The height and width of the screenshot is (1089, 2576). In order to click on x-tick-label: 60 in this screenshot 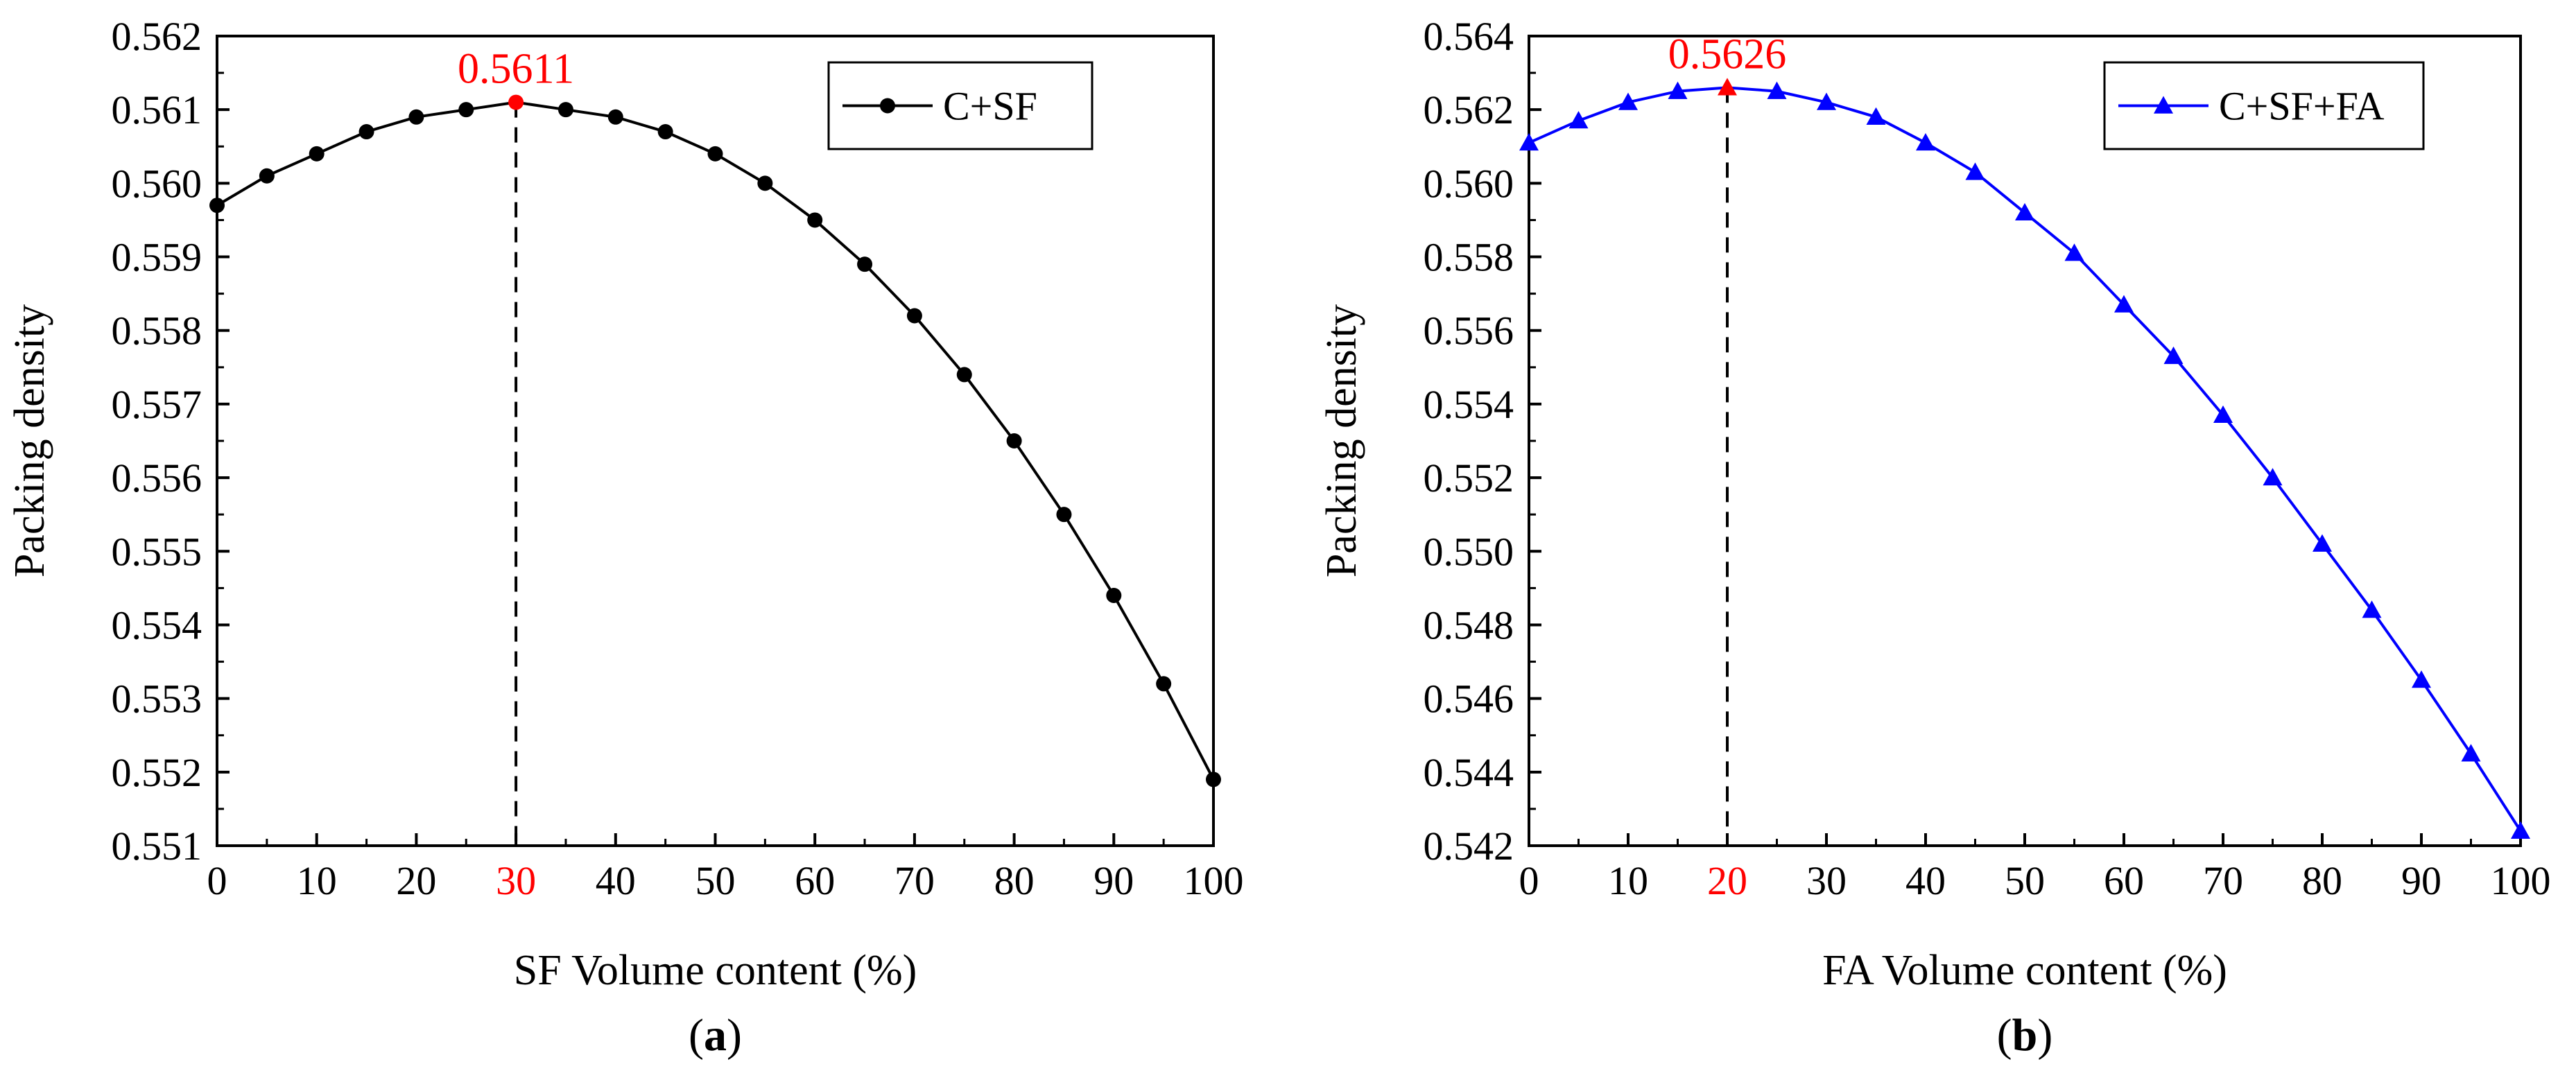, I will do `click(2124, 881)`.